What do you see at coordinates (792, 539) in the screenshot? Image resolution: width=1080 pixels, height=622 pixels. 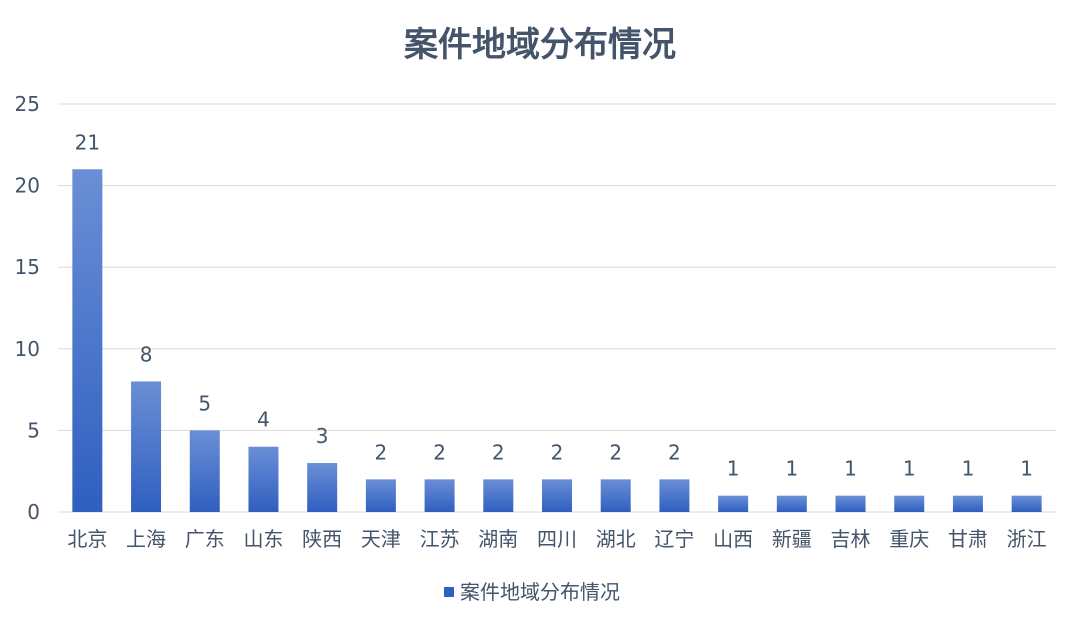 I see `x-category-label: 新疆` at bounding box center [792, 539].